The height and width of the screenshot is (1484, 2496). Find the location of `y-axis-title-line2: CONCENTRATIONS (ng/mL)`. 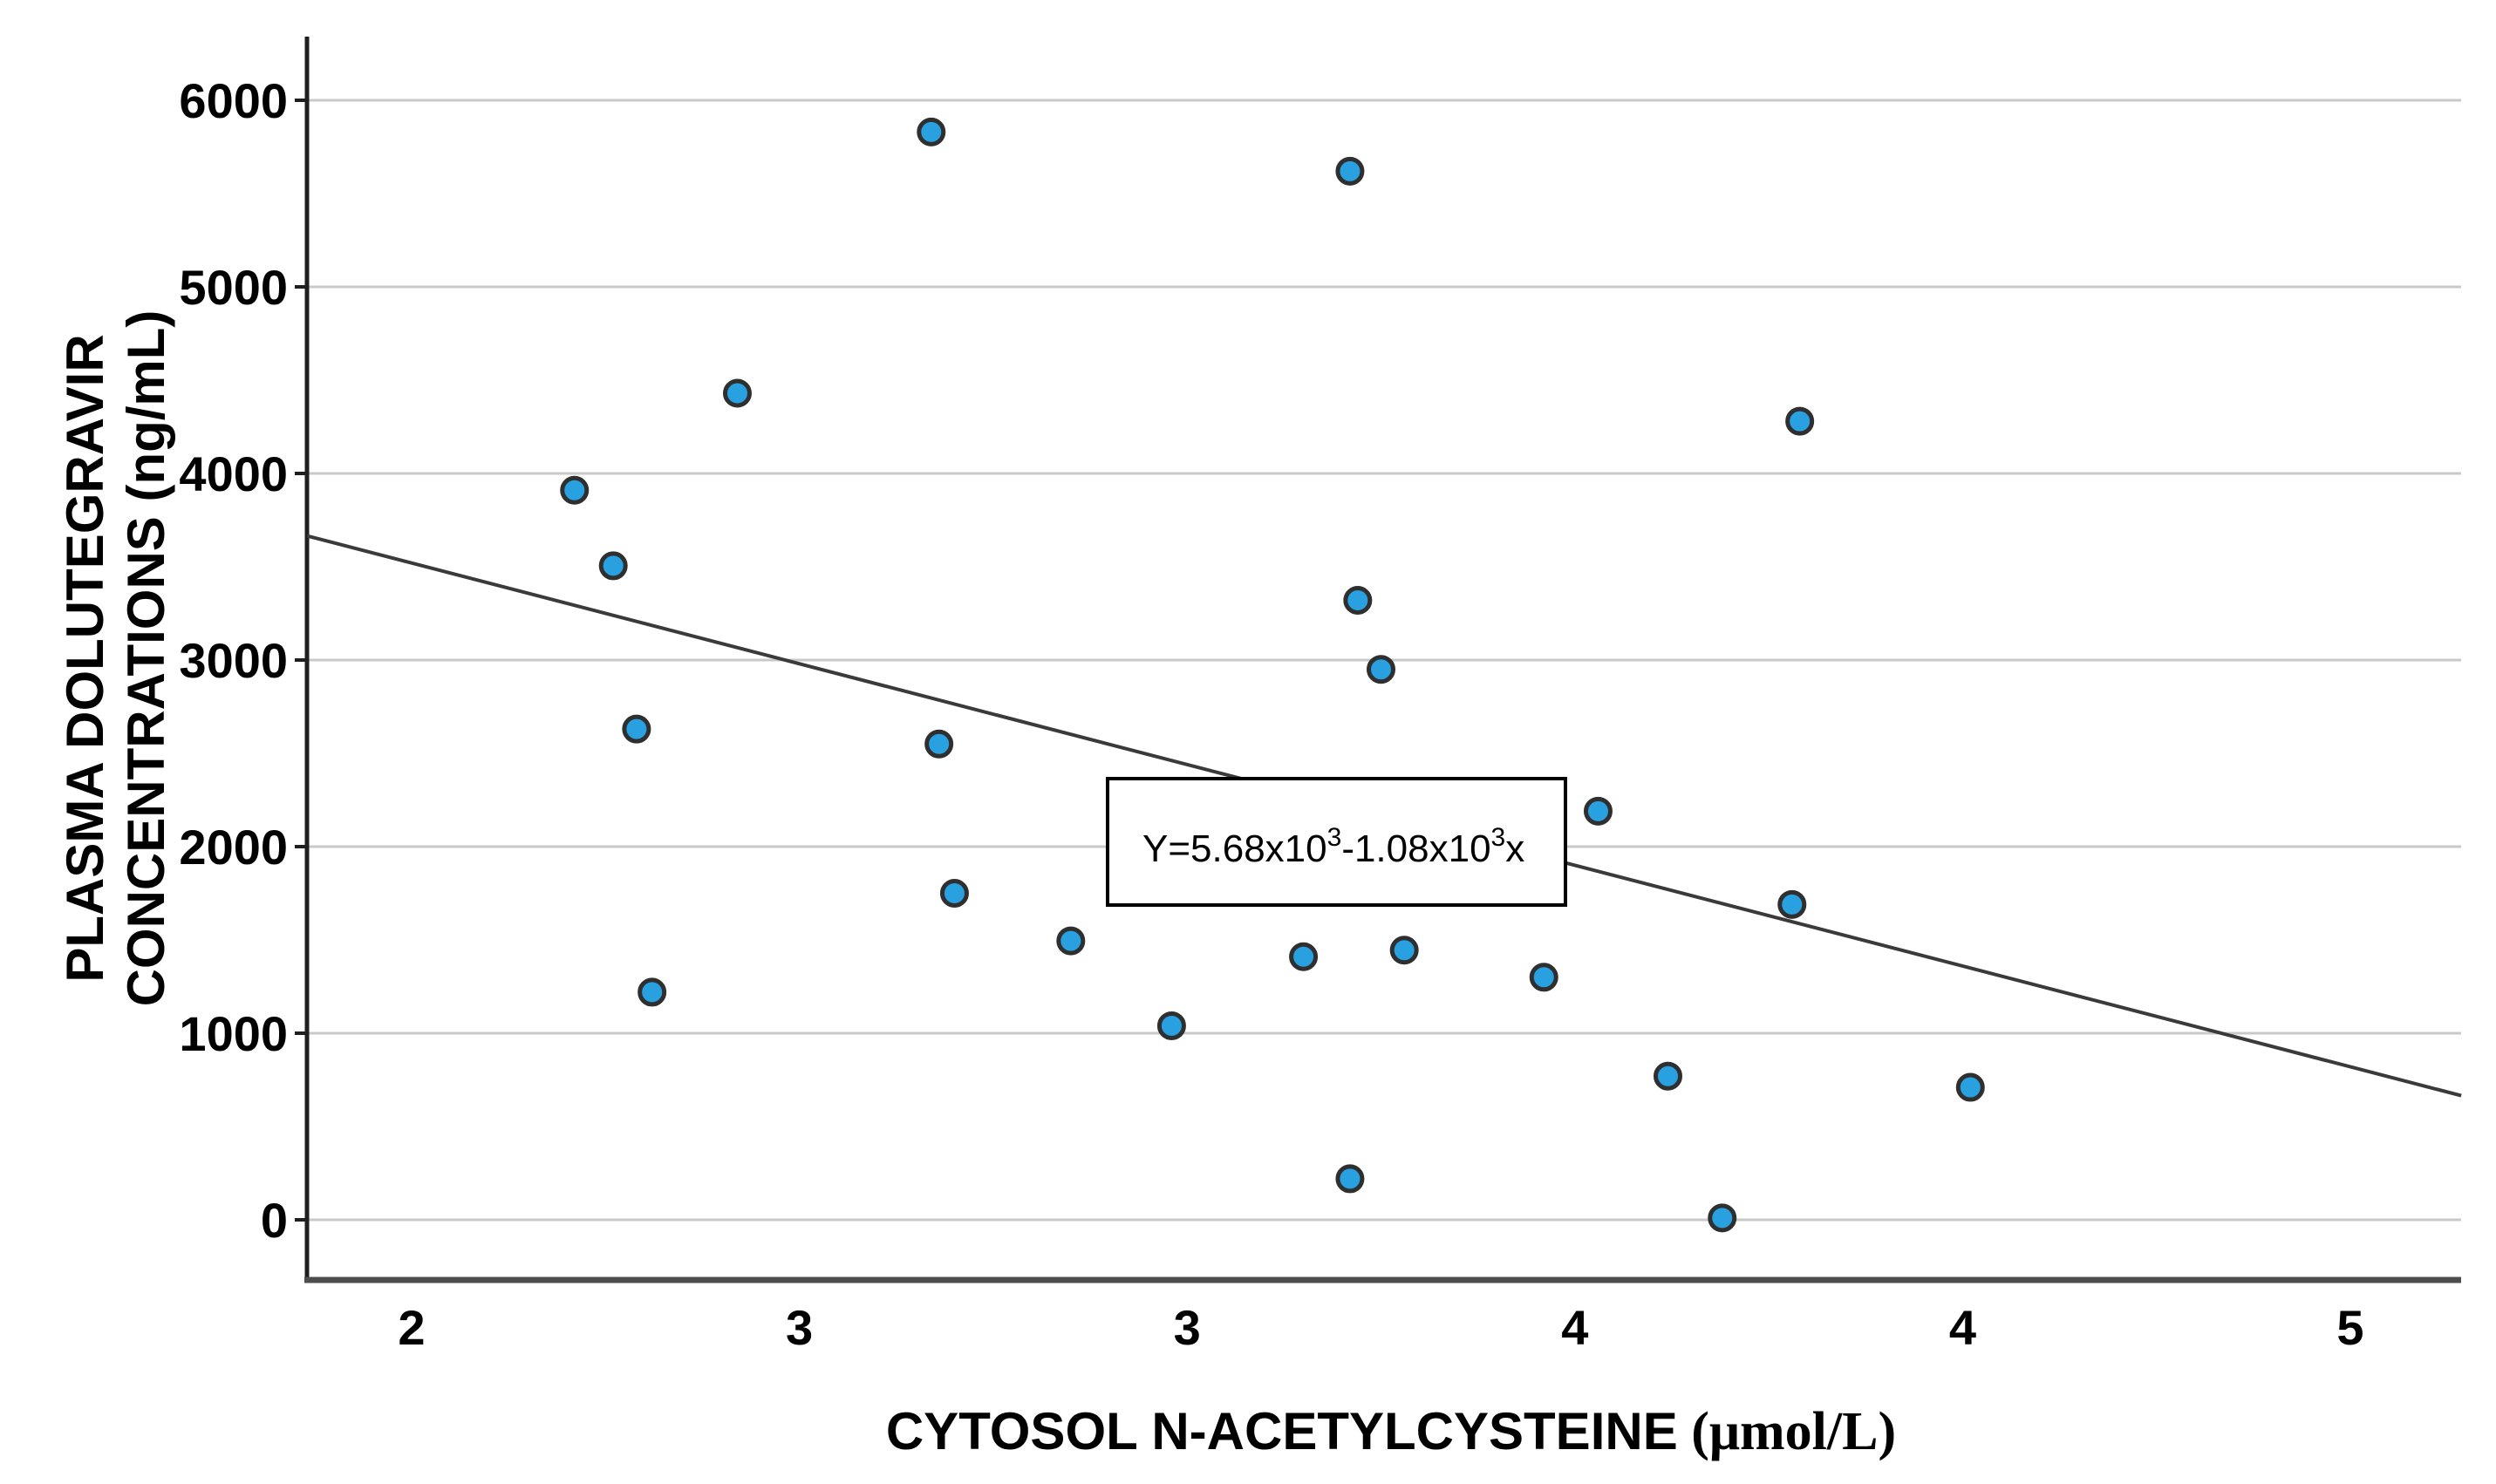

y-axis-title-line2: CONCENTRATIONS (ng/mL) is located at coordinates (146, 658).